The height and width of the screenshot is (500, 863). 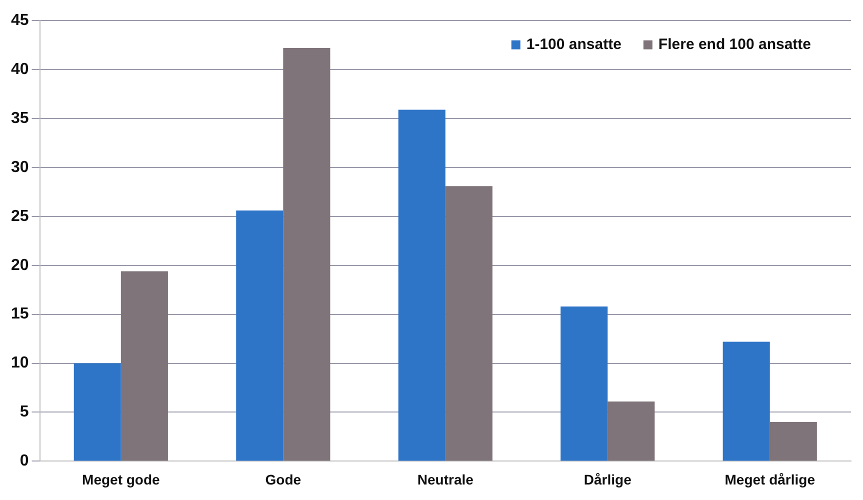 I want to click on y-tick-label: 40, so click(x=20, y=69).